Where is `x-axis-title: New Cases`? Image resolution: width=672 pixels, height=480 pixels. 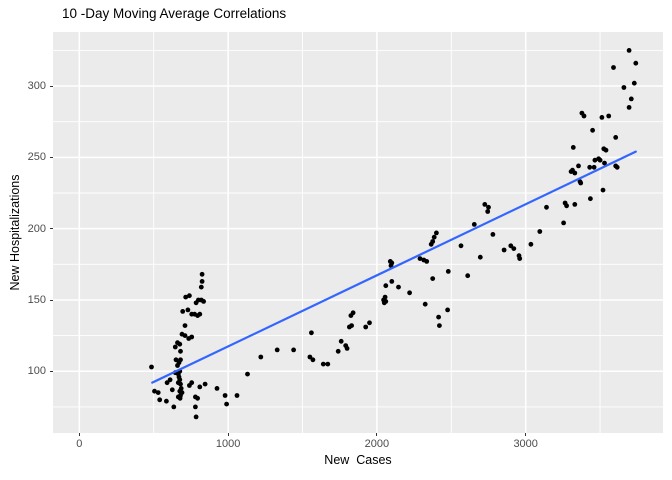
x-axis-title: New Cases is located at coordinates (358, 460).